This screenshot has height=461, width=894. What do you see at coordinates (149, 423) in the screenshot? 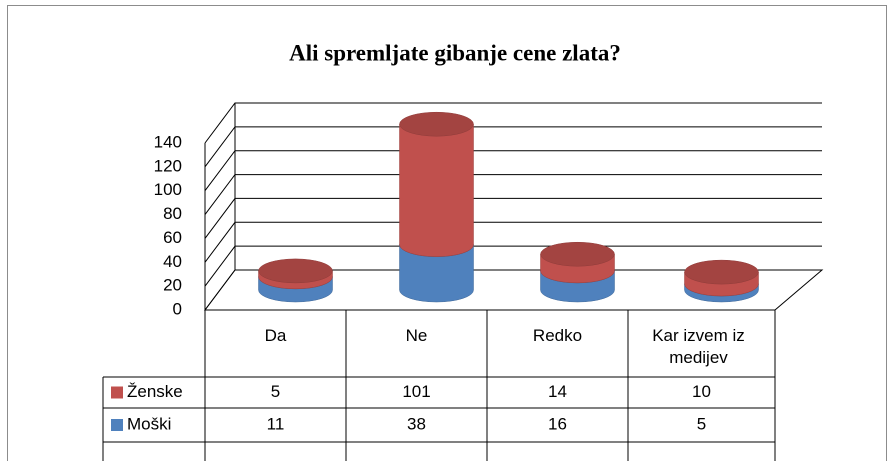
I see `legend-label: Moški` at bounding box center [149, 423].